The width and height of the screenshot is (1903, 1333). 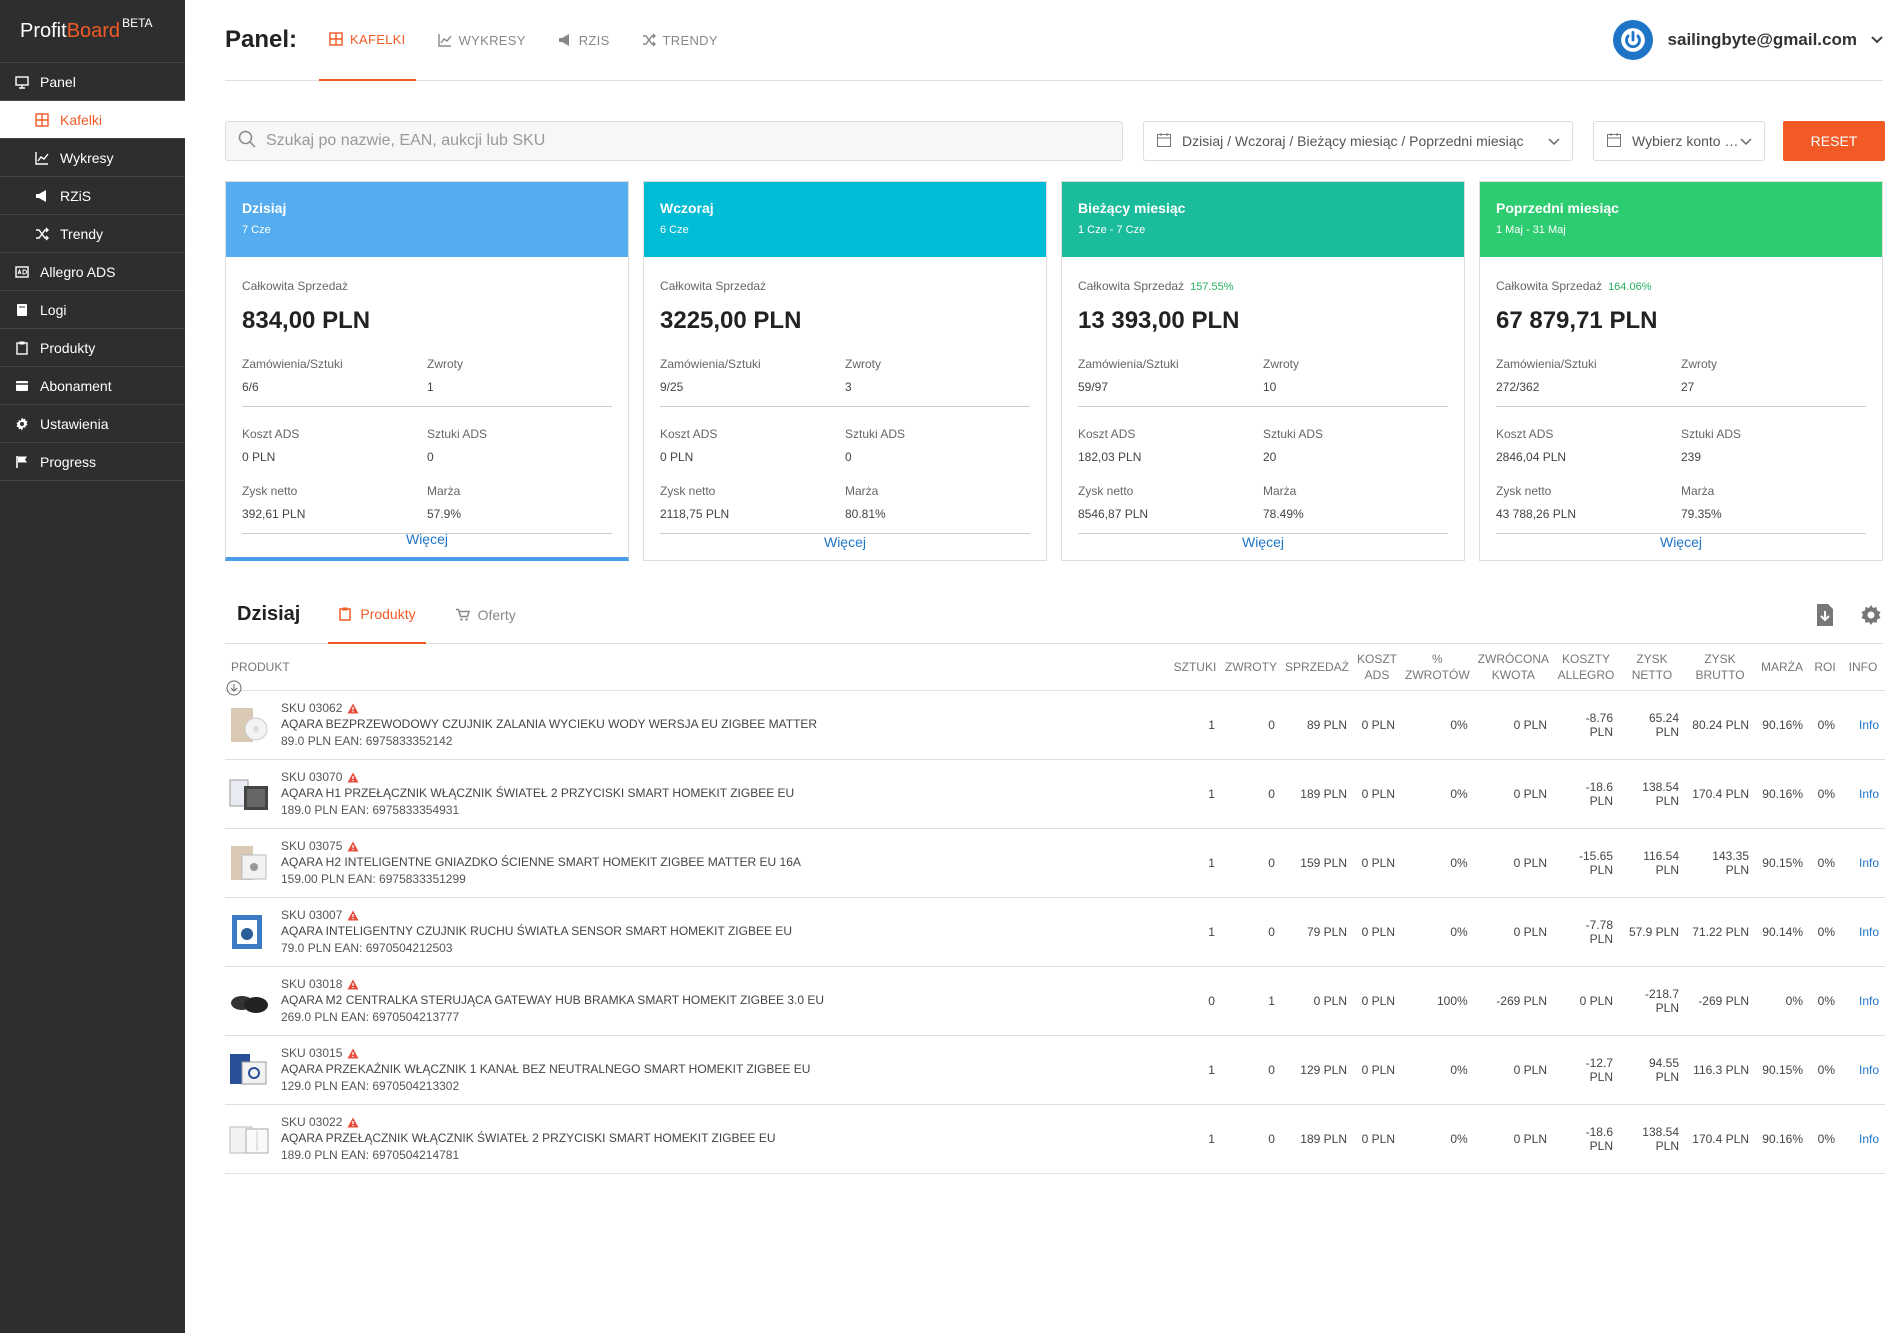 What do you see at coordinates (92, 386) in the screenshot?
I see `sidebar-item-abonament: Abonament` at bounding box center [92, 386].